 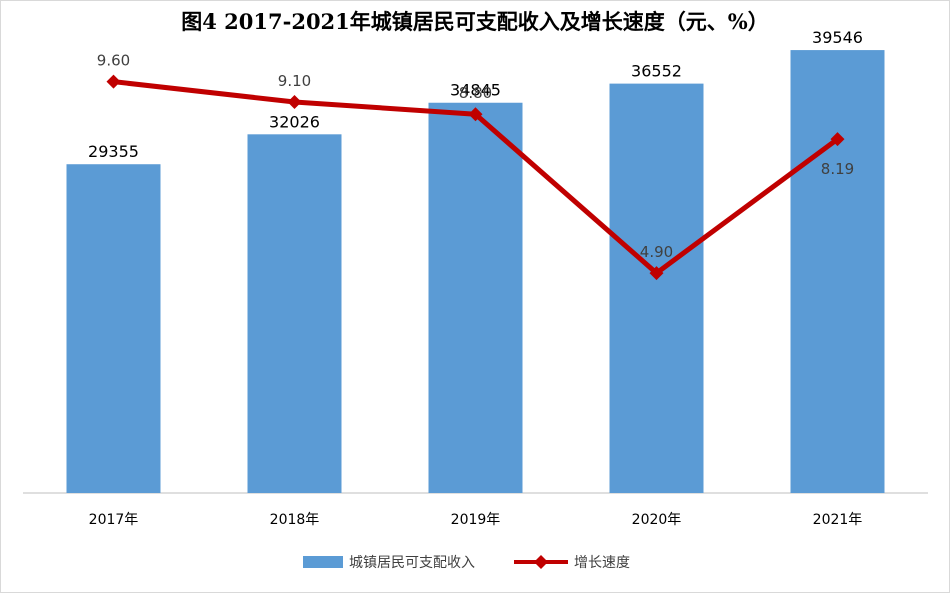 What do you see at coordinates (475, 21) in the screenshot?
I see `chart-title: 图4 2017-2021年城镇居民可支配收入及增长速度（元、%）` at bounding box center [475, 21].